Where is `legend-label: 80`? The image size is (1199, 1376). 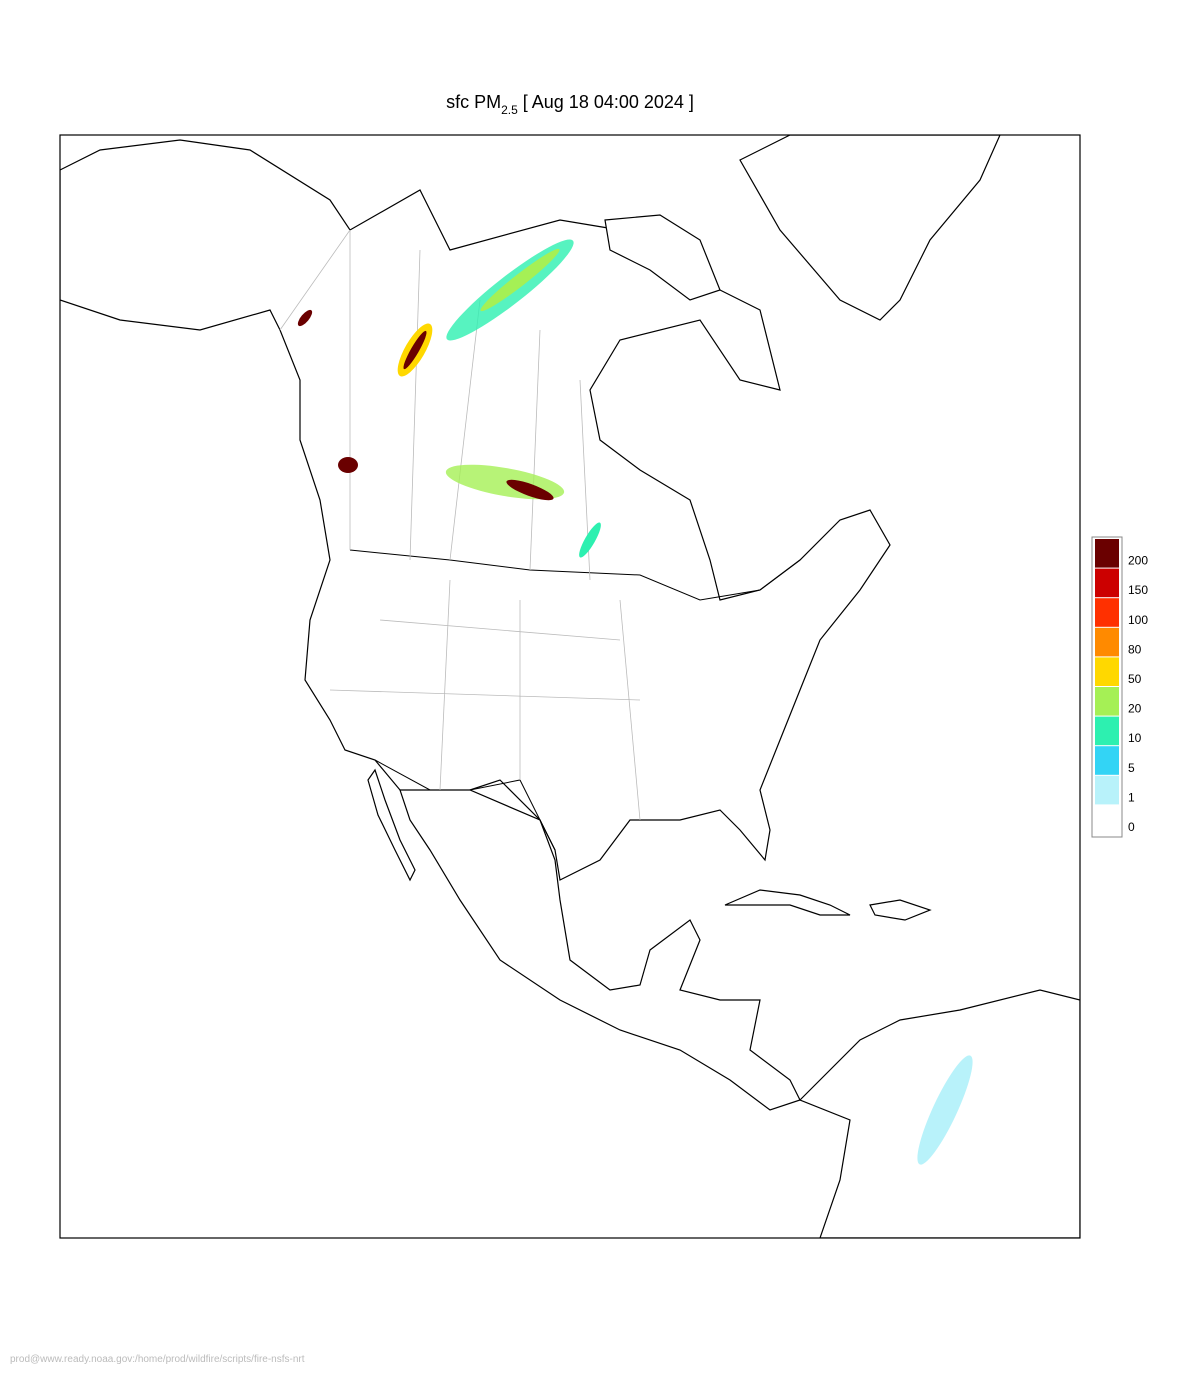
legend-label: 80 is located at coordinates (1135, 649).